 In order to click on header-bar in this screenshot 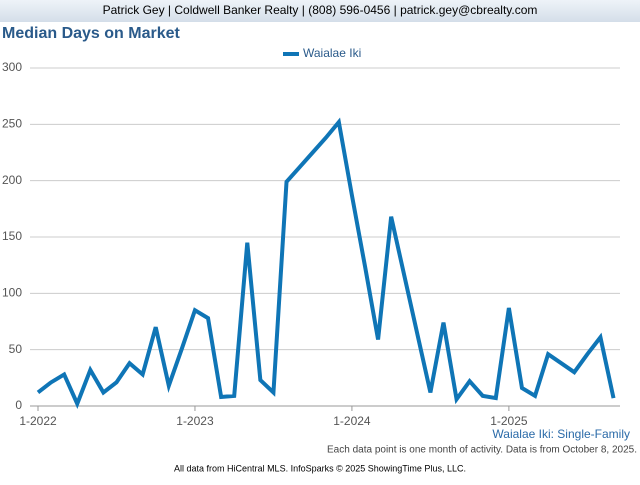, I will do `click(320, 11)`.